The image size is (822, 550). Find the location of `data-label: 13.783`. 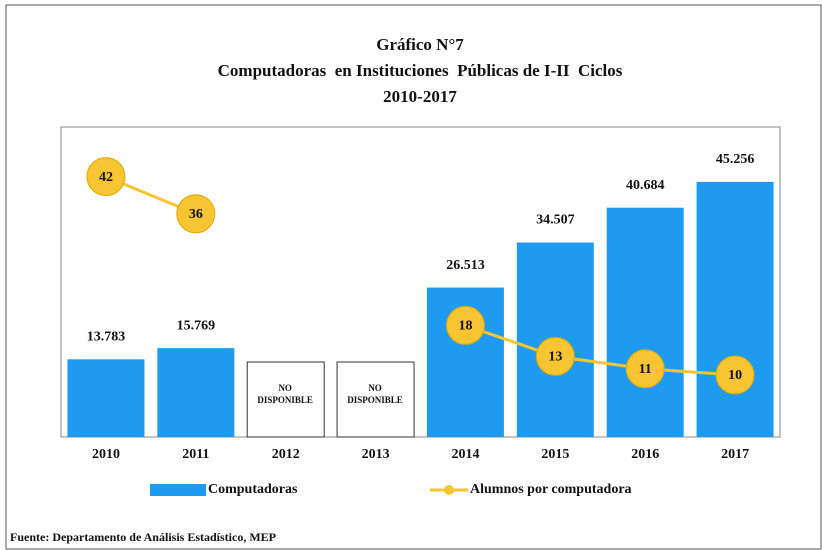

data-label: 13.783 is located at coordinates (106, 337).